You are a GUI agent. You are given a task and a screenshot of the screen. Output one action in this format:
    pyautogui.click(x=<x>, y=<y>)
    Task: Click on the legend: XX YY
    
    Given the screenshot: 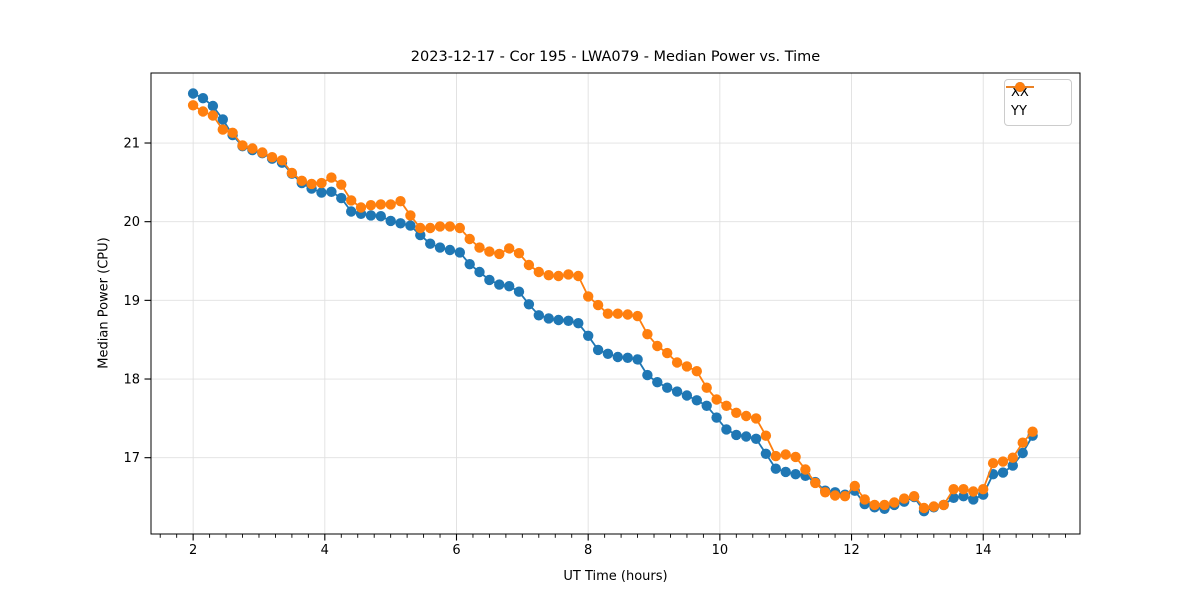 What is the action you would take?
    pyautogui.click(x=1038, y=102)
    